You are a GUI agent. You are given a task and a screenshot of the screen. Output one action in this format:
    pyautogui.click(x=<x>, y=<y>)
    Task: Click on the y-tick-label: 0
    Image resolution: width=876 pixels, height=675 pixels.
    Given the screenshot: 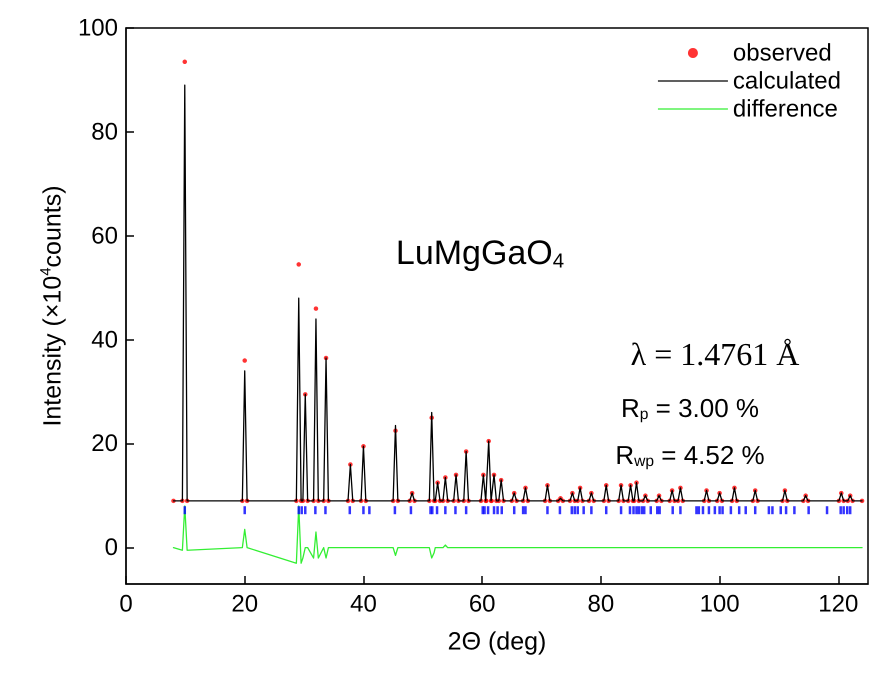 What is the action you would take?
    pyautogui.click(x=111, y=548)
    